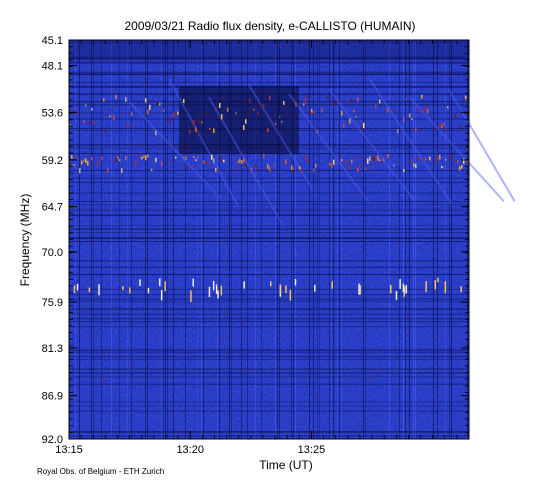 This screenshot has width=540, height=480. What do you see at coordinates (52, 67) in the screenshot?
I see `y-tick-label: 48.1` at bounding box center [52, 67].